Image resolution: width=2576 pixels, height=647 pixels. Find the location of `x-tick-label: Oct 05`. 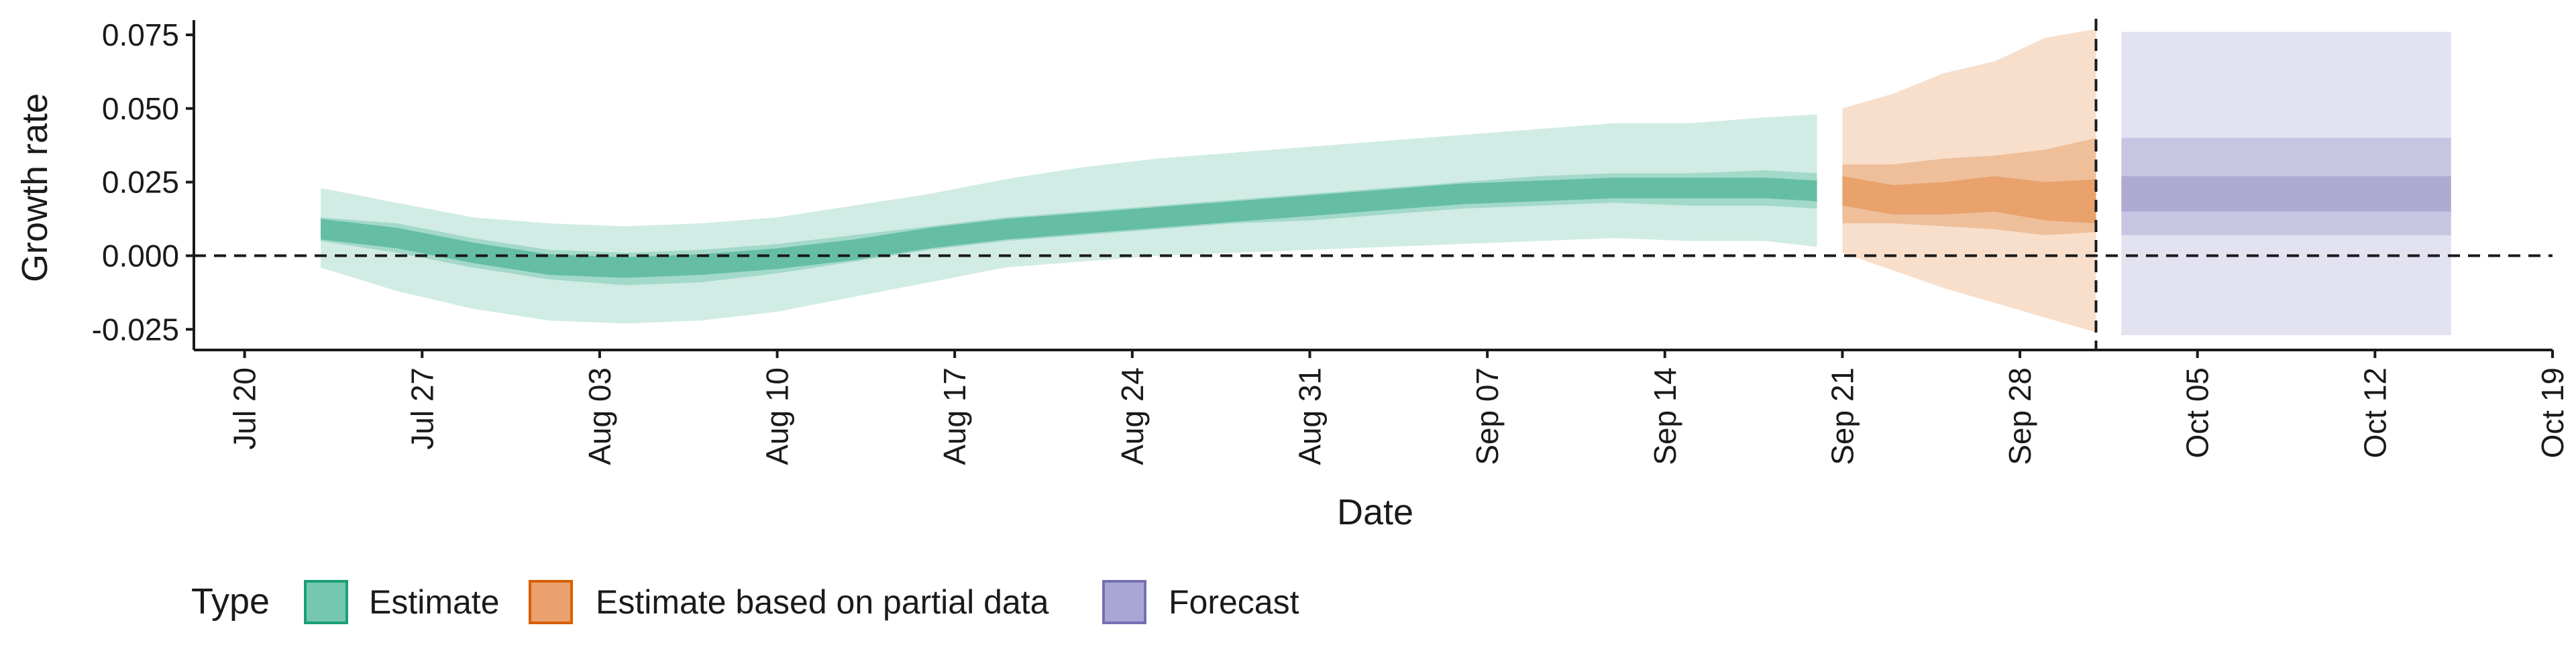

x-tick-label: Oct 05 is located at coordinates (2197, 413).